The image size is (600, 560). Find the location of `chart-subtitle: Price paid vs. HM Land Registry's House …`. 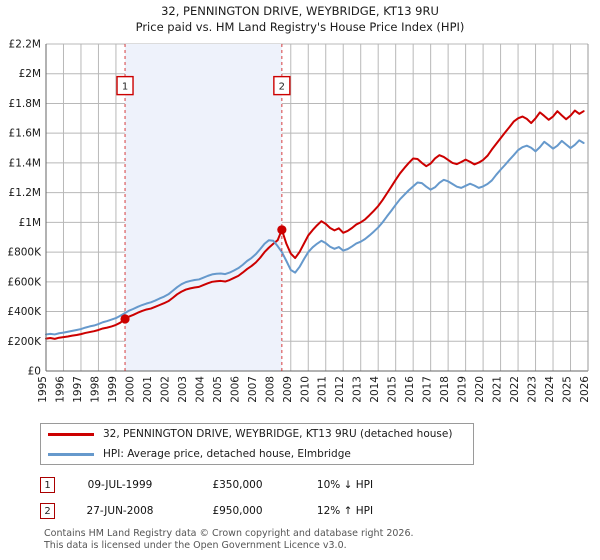

chart-subtitle: Price paid vs. HM Land Registry's House … is located at coordinates (300, 27).